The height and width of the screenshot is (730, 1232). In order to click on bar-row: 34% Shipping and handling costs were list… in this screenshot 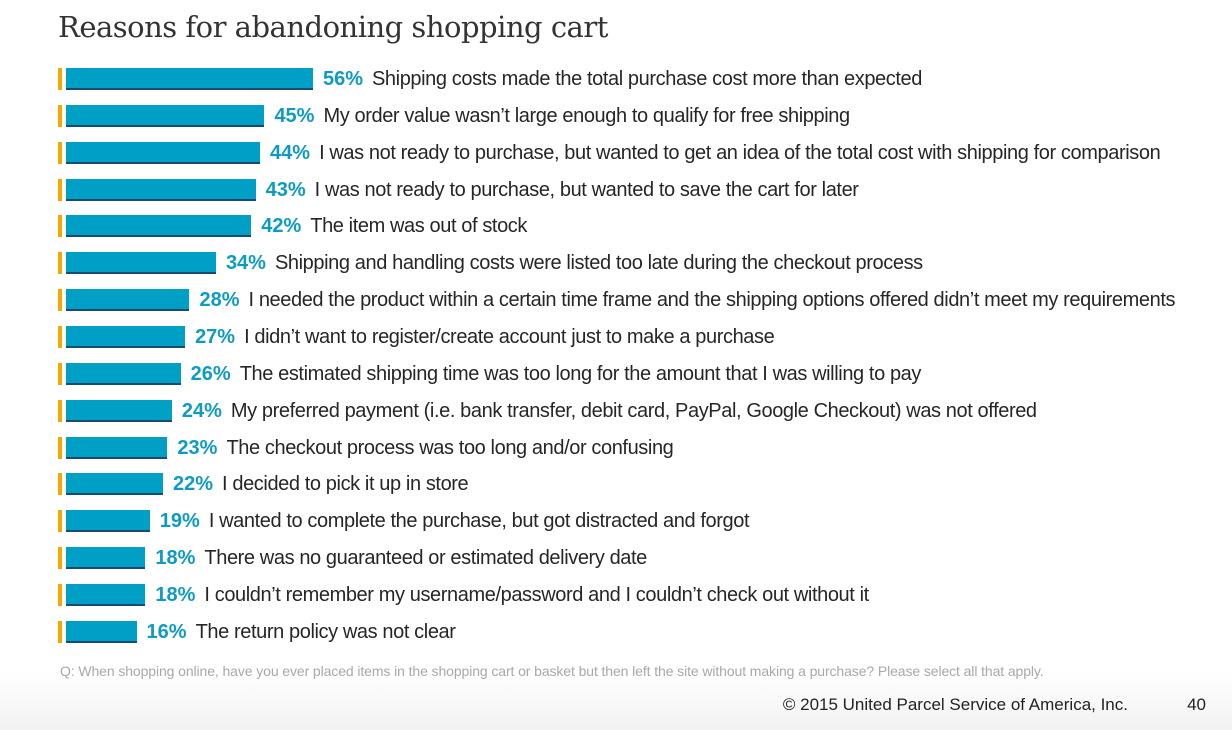, I will do `click(616, 263)`.